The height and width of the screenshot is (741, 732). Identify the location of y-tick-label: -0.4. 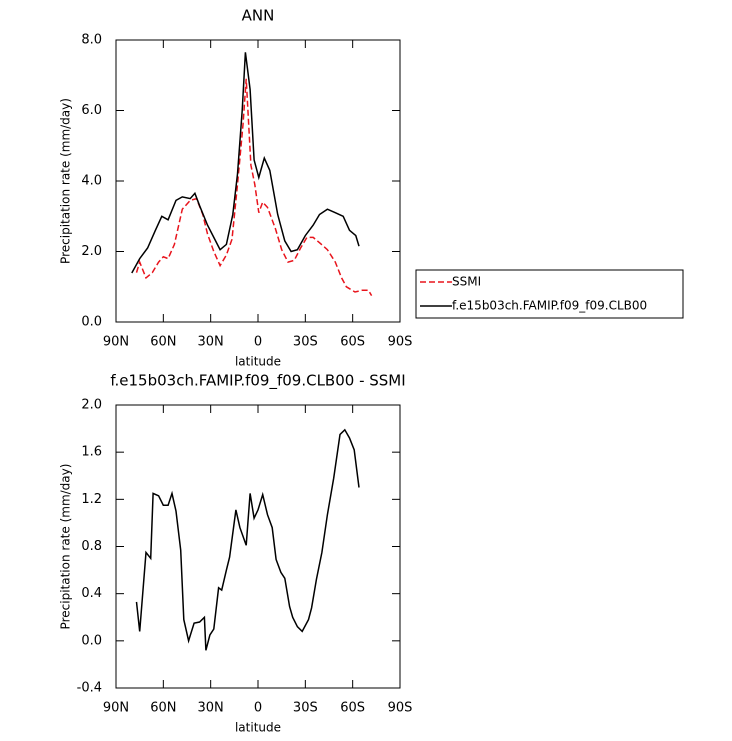
(89, 688).